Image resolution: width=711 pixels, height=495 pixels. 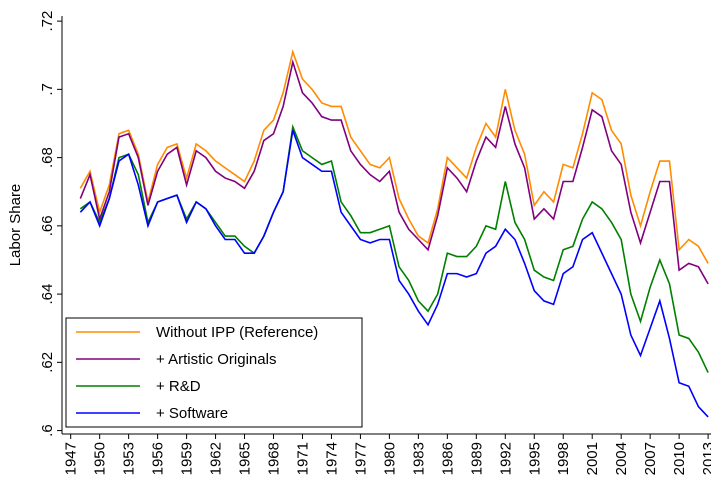 What do you see at coordinates (47, 362) in the screenshot?
I see `y-tick-label: .62` at bounding box center [47, 362].